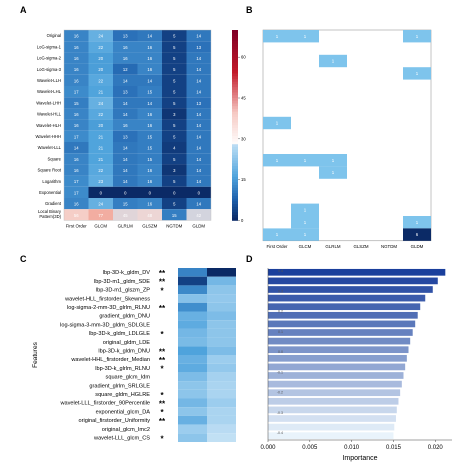 The height and width of the screenshot is (474, 474). I want to click on heatmap-a-value: 17, so click(76, 192).